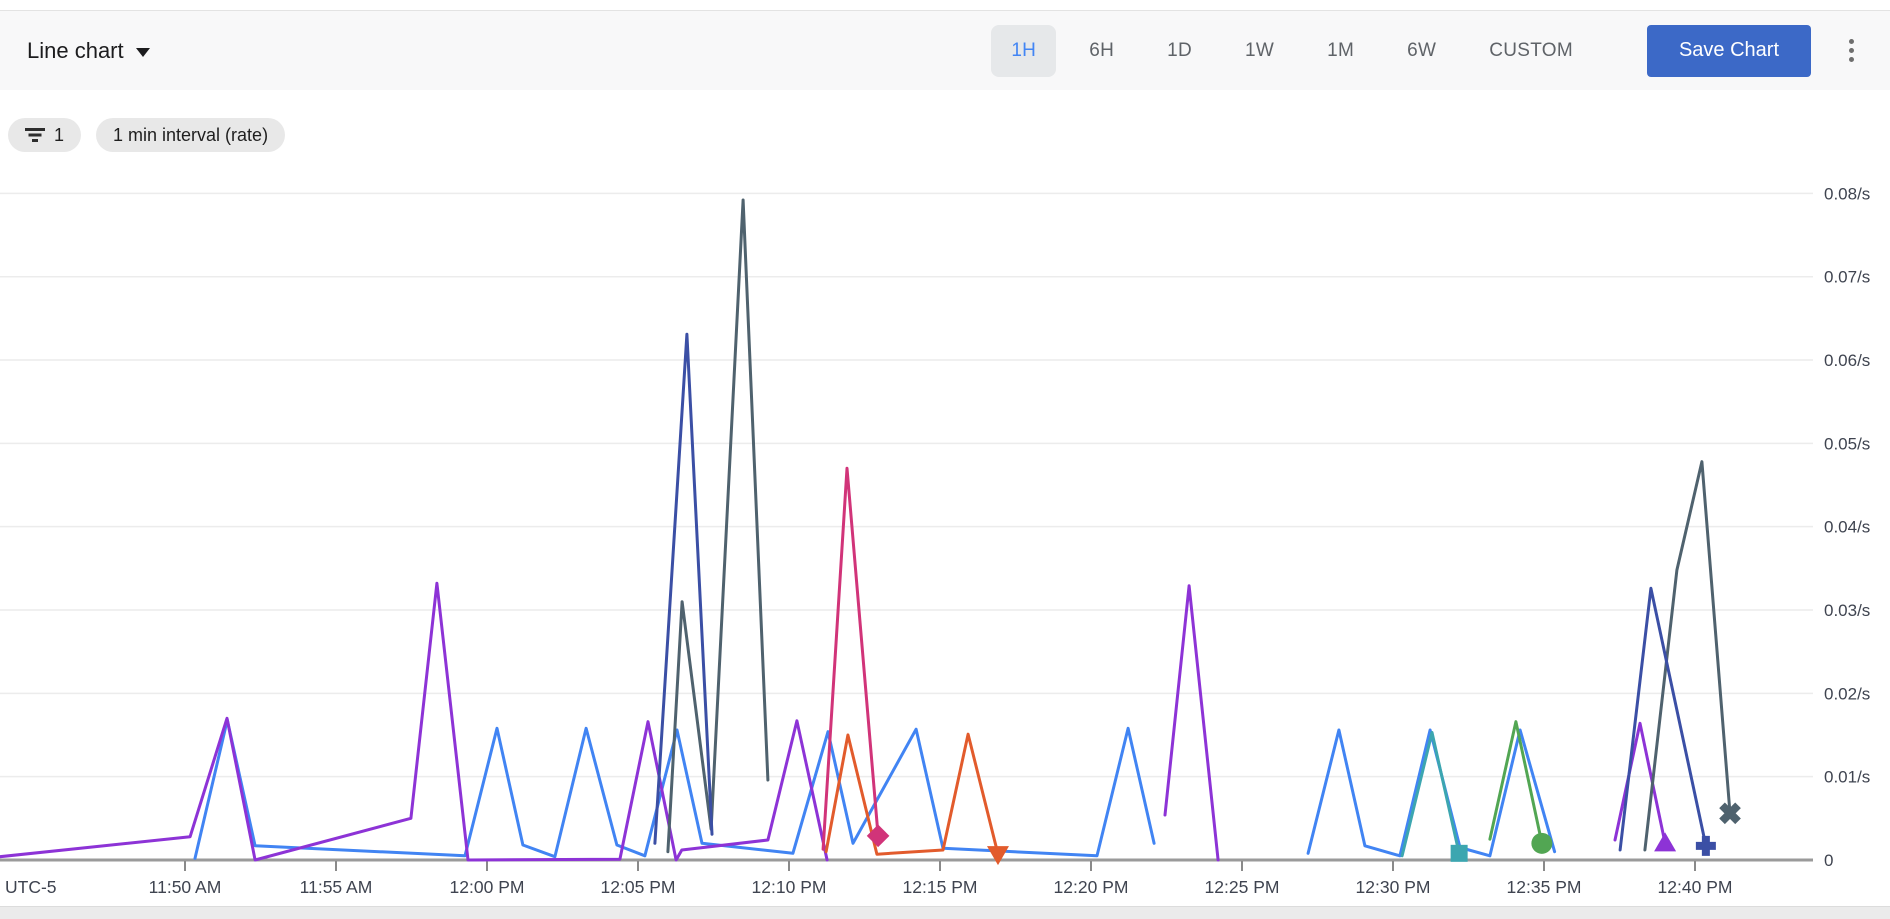  I want to click on series-line-slate, so click(1687, 656).